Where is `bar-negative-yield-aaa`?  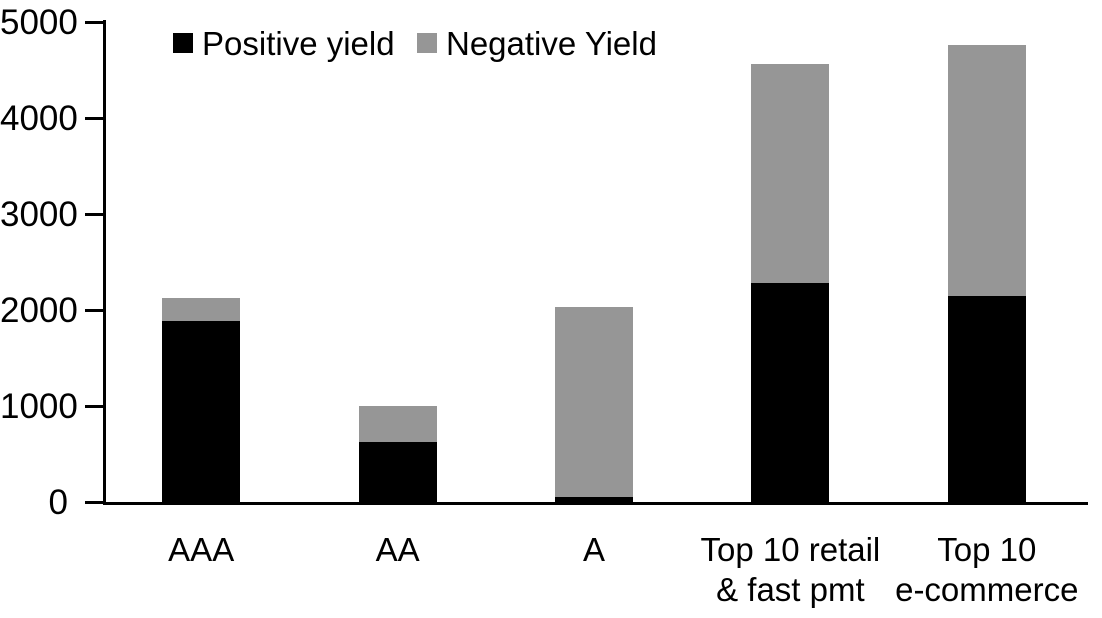
bar-negative-yield-aaa is located at coordinates (201, 309).